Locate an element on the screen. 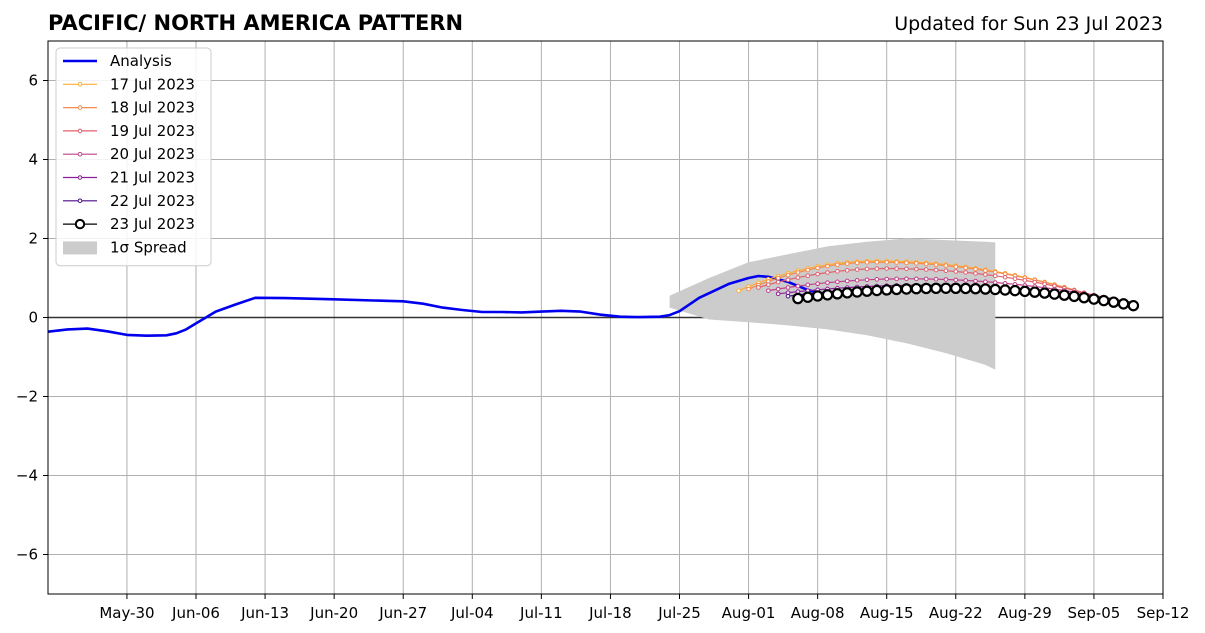  legend-label: 20 Jul 2023 is located at coordinates (152, 154).